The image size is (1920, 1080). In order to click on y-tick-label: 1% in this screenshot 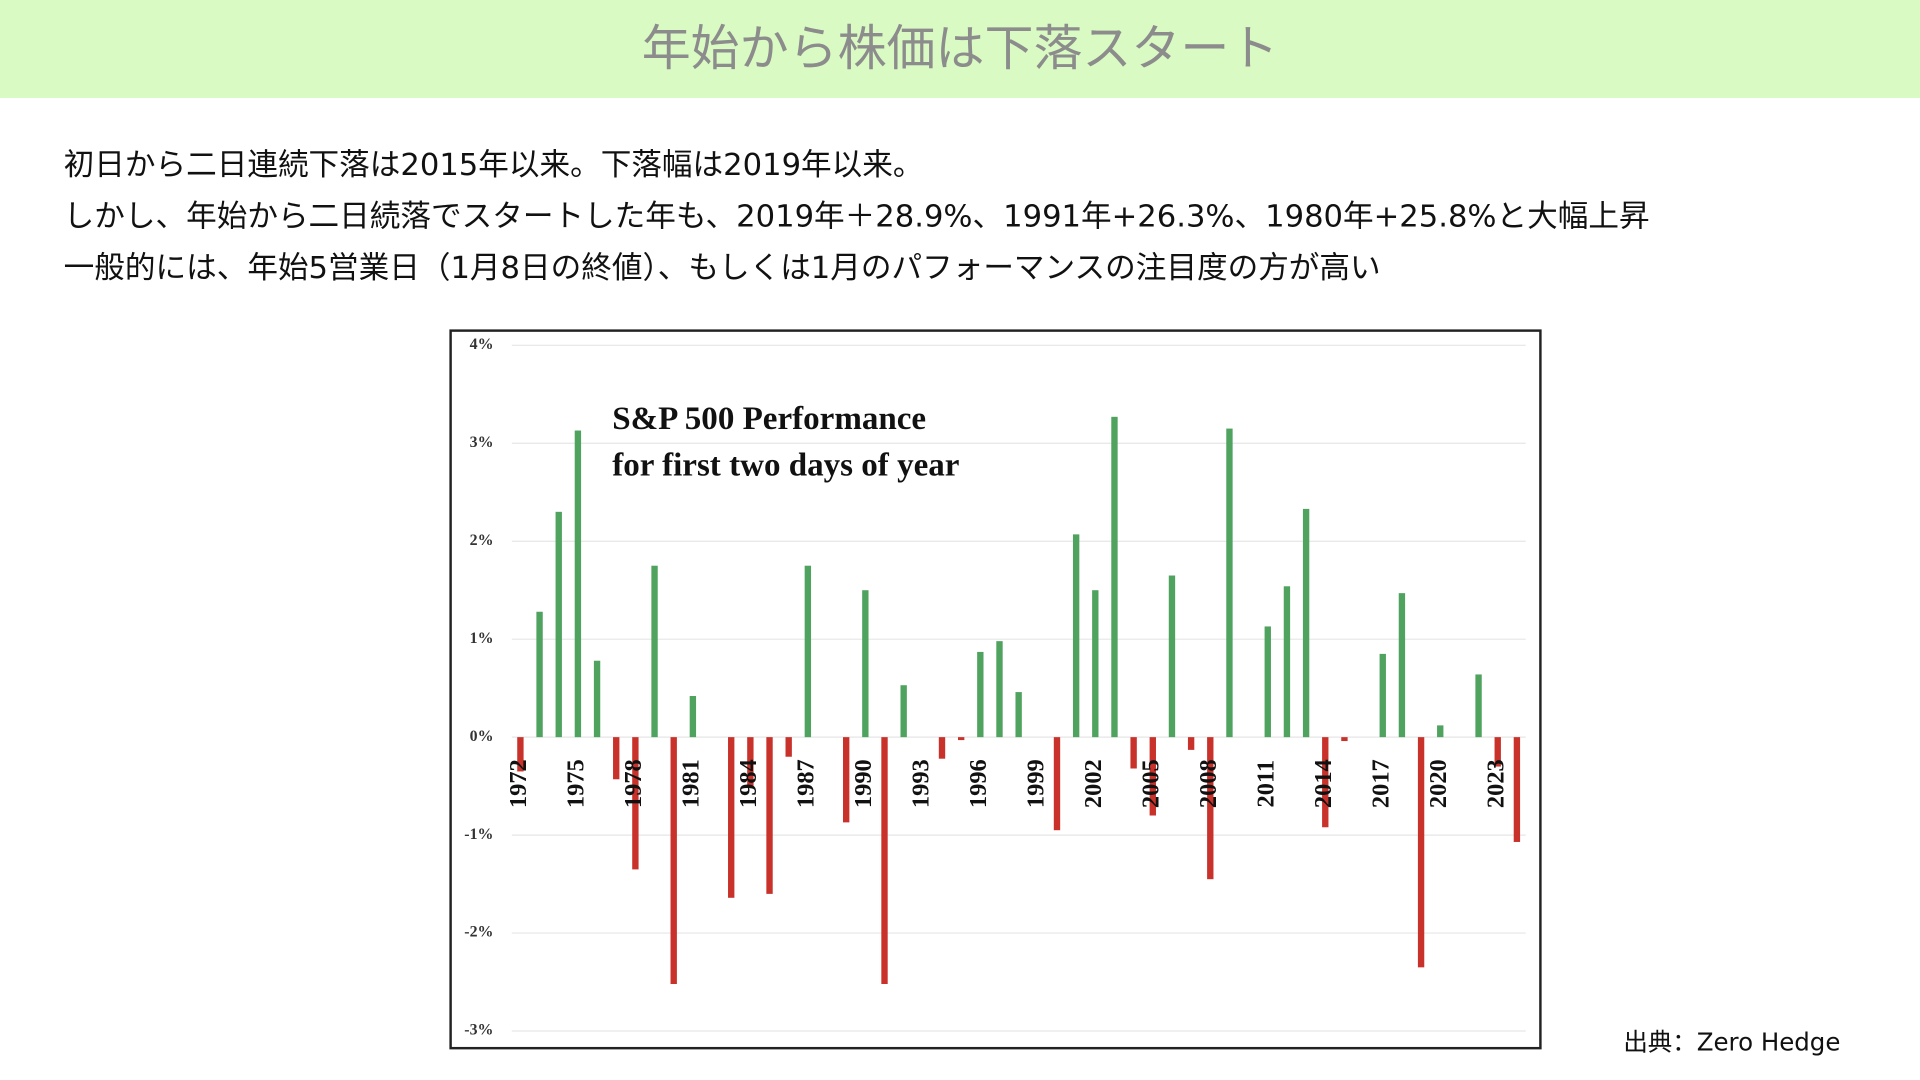, I will do `click(482, 638)`.